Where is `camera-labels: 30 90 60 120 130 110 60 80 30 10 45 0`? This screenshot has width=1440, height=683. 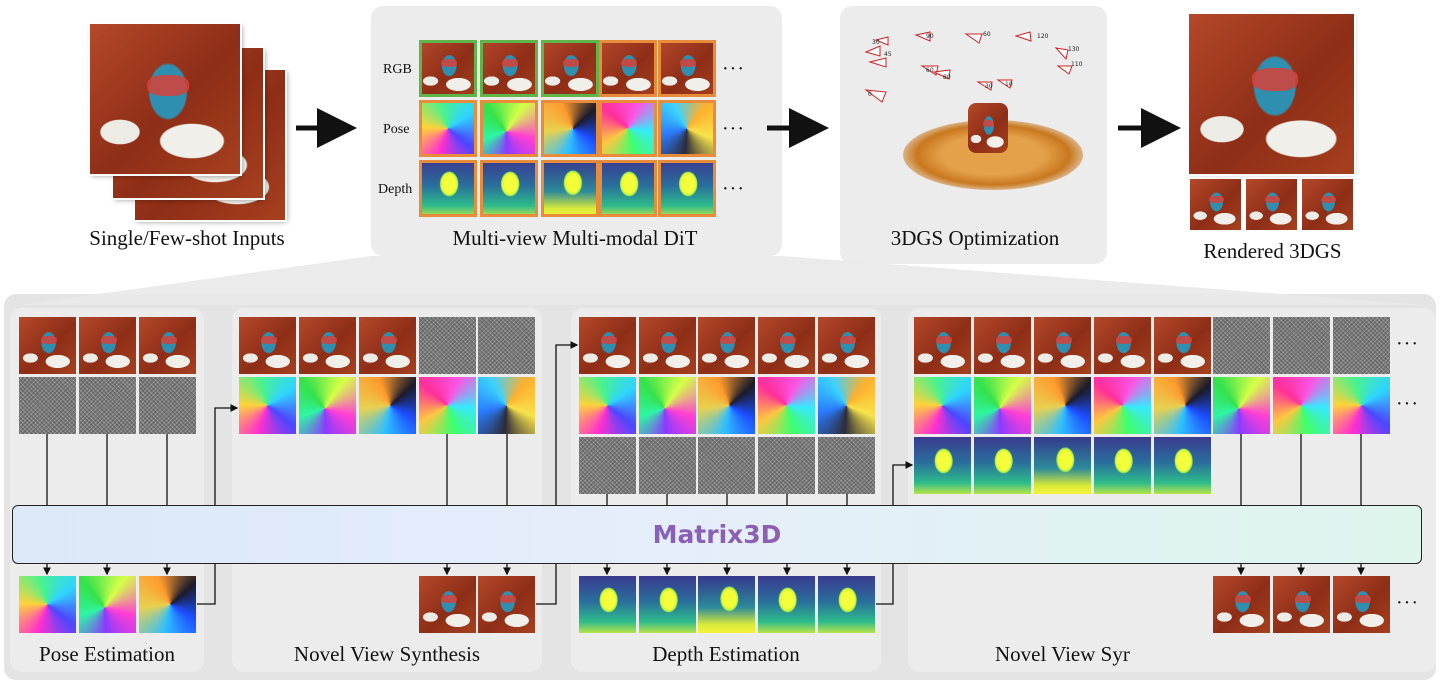
camera-labels: 30 90 60 120 130 110 60 80 30 10 45 0 is located at coordinates (975, 64).